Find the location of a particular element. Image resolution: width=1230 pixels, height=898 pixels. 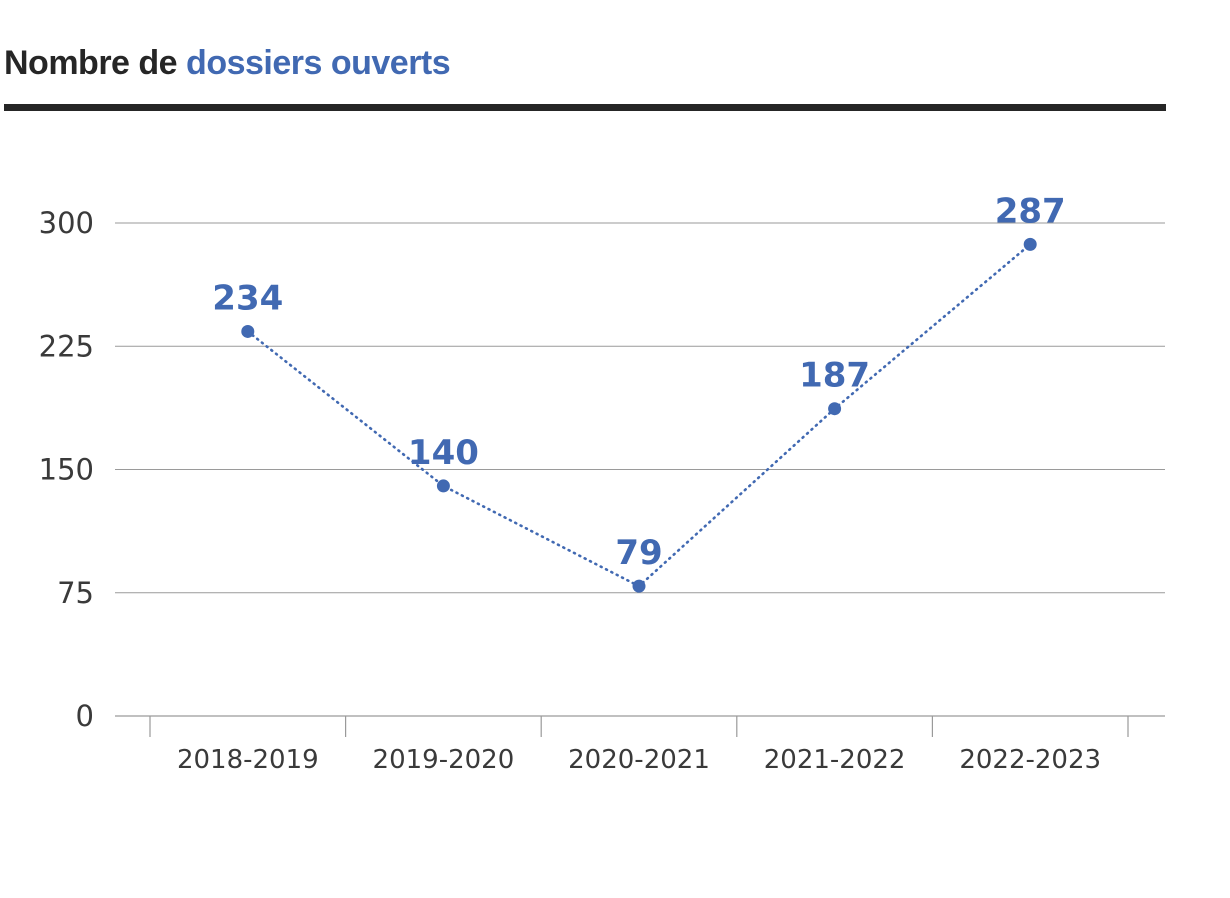

y-tick-label: 300 is located at coordinates (66, 223).